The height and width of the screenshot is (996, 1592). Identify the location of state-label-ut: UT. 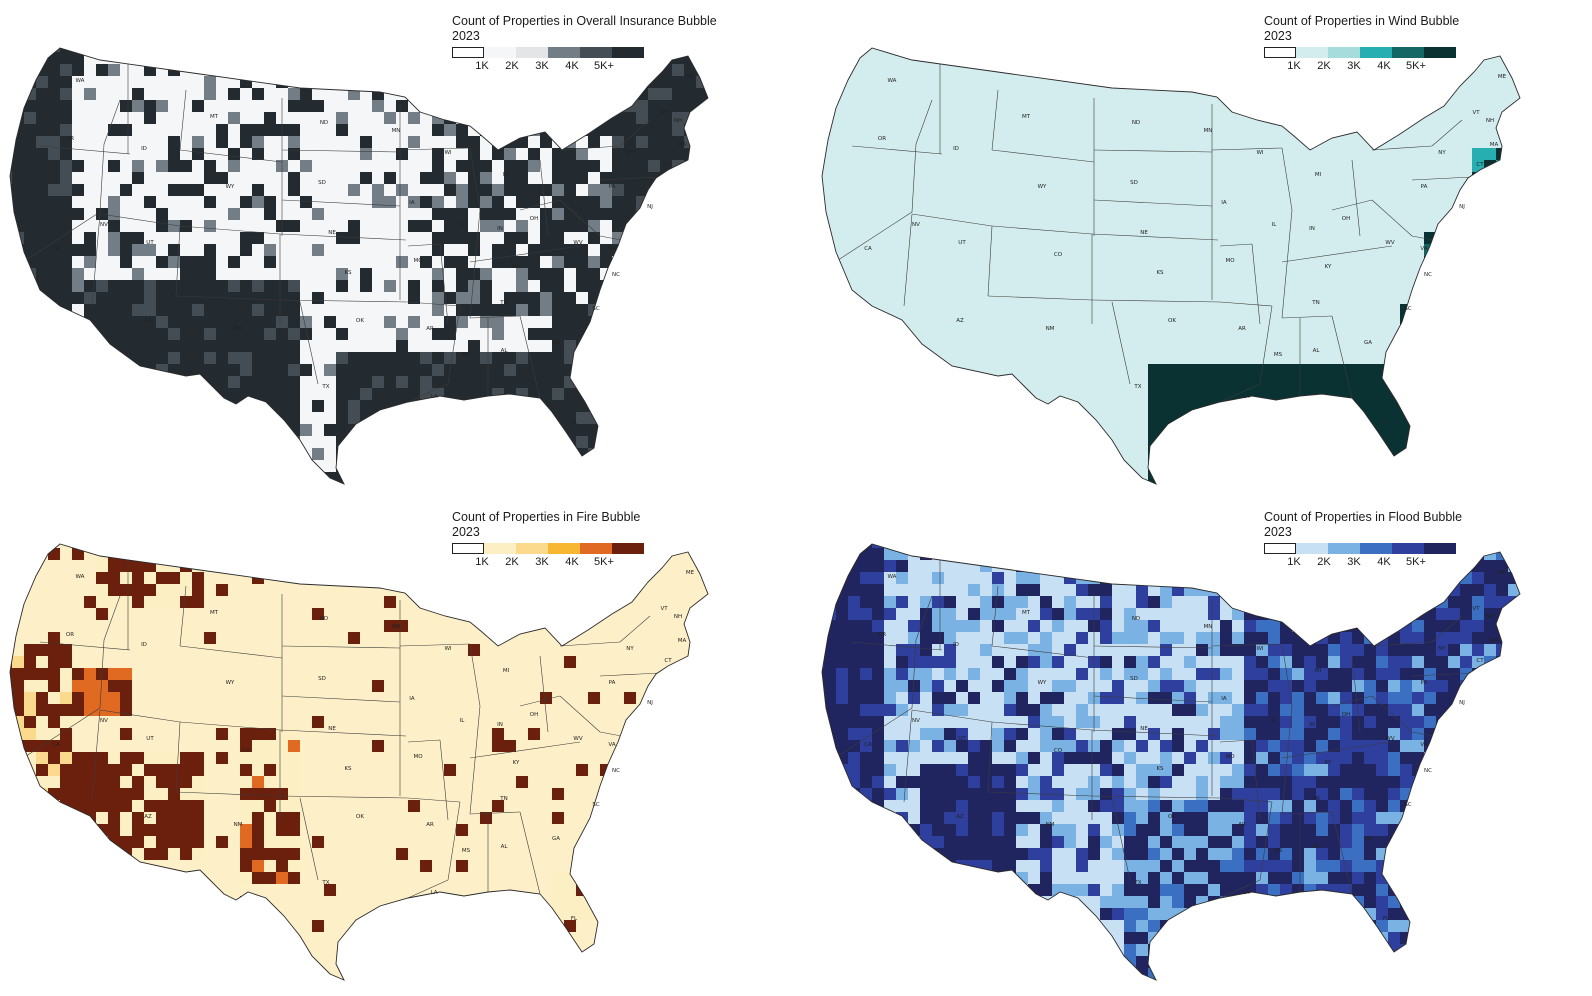
(962, 243).